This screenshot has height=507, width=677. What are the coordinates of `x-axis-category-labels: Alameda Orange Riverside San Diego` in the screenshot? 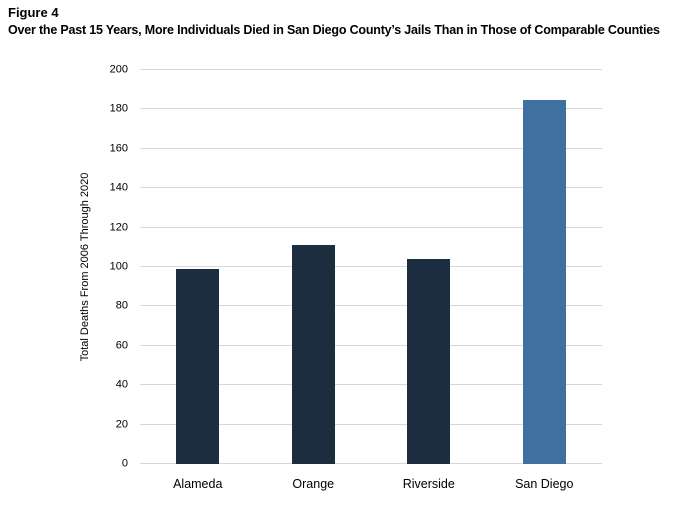 It's located at (371, 487).